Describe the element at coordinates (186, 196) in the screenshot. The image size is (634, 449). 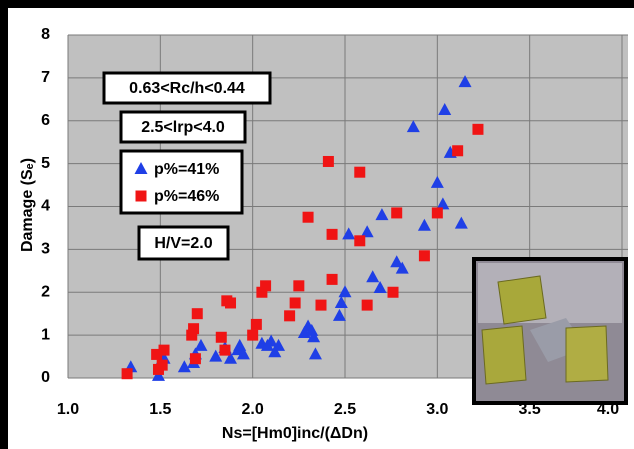
I see `legend-label: p%=46%` at that location.